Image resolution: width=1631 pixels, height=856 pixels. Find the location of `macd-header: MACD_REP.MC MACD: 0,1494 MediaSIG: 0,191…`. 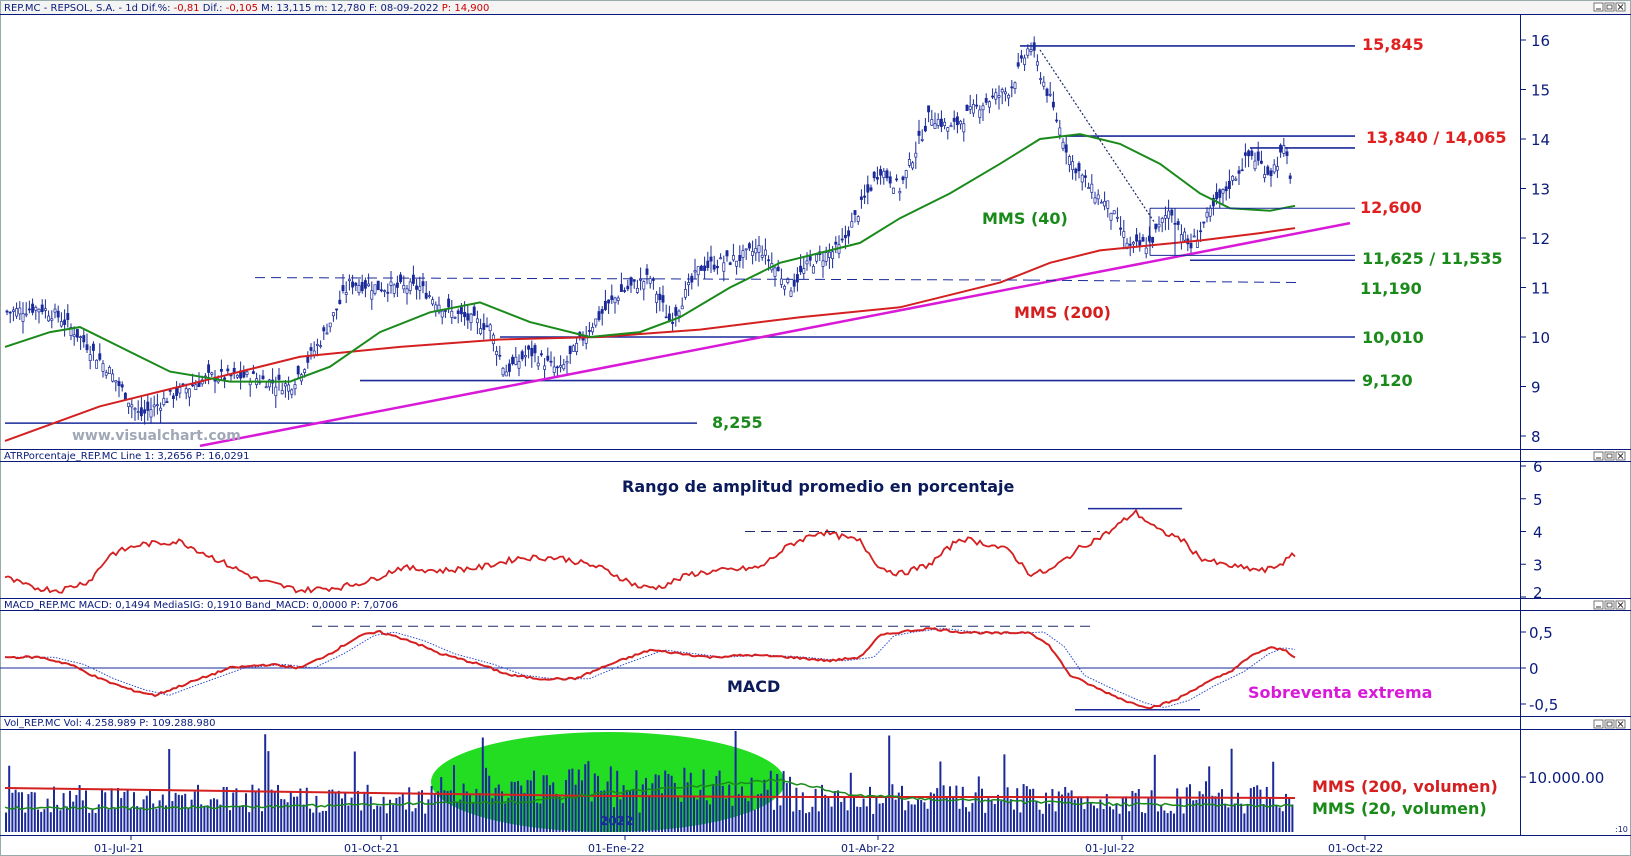

macd-header: MACD_REP.MC MACD: 0,1494 MediaSIG: 0,191… is located at coordinates (201, 605).